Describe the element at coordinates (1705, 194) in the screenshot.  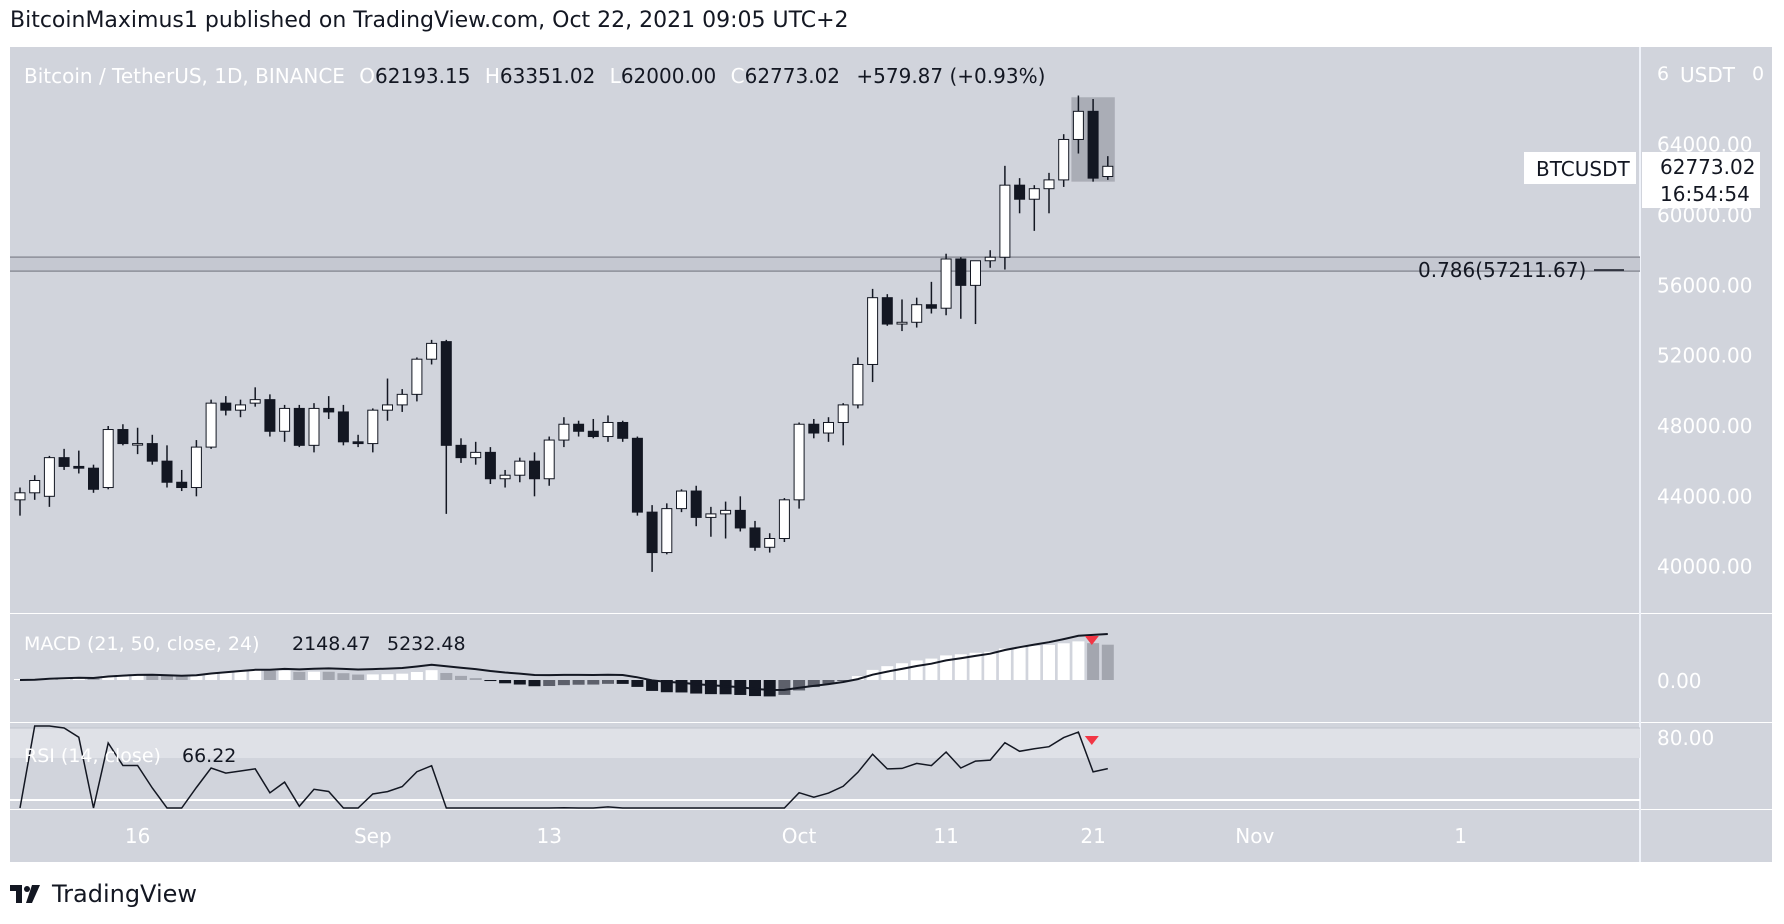
I see `bar-countdown: 16:54:54` at that location.